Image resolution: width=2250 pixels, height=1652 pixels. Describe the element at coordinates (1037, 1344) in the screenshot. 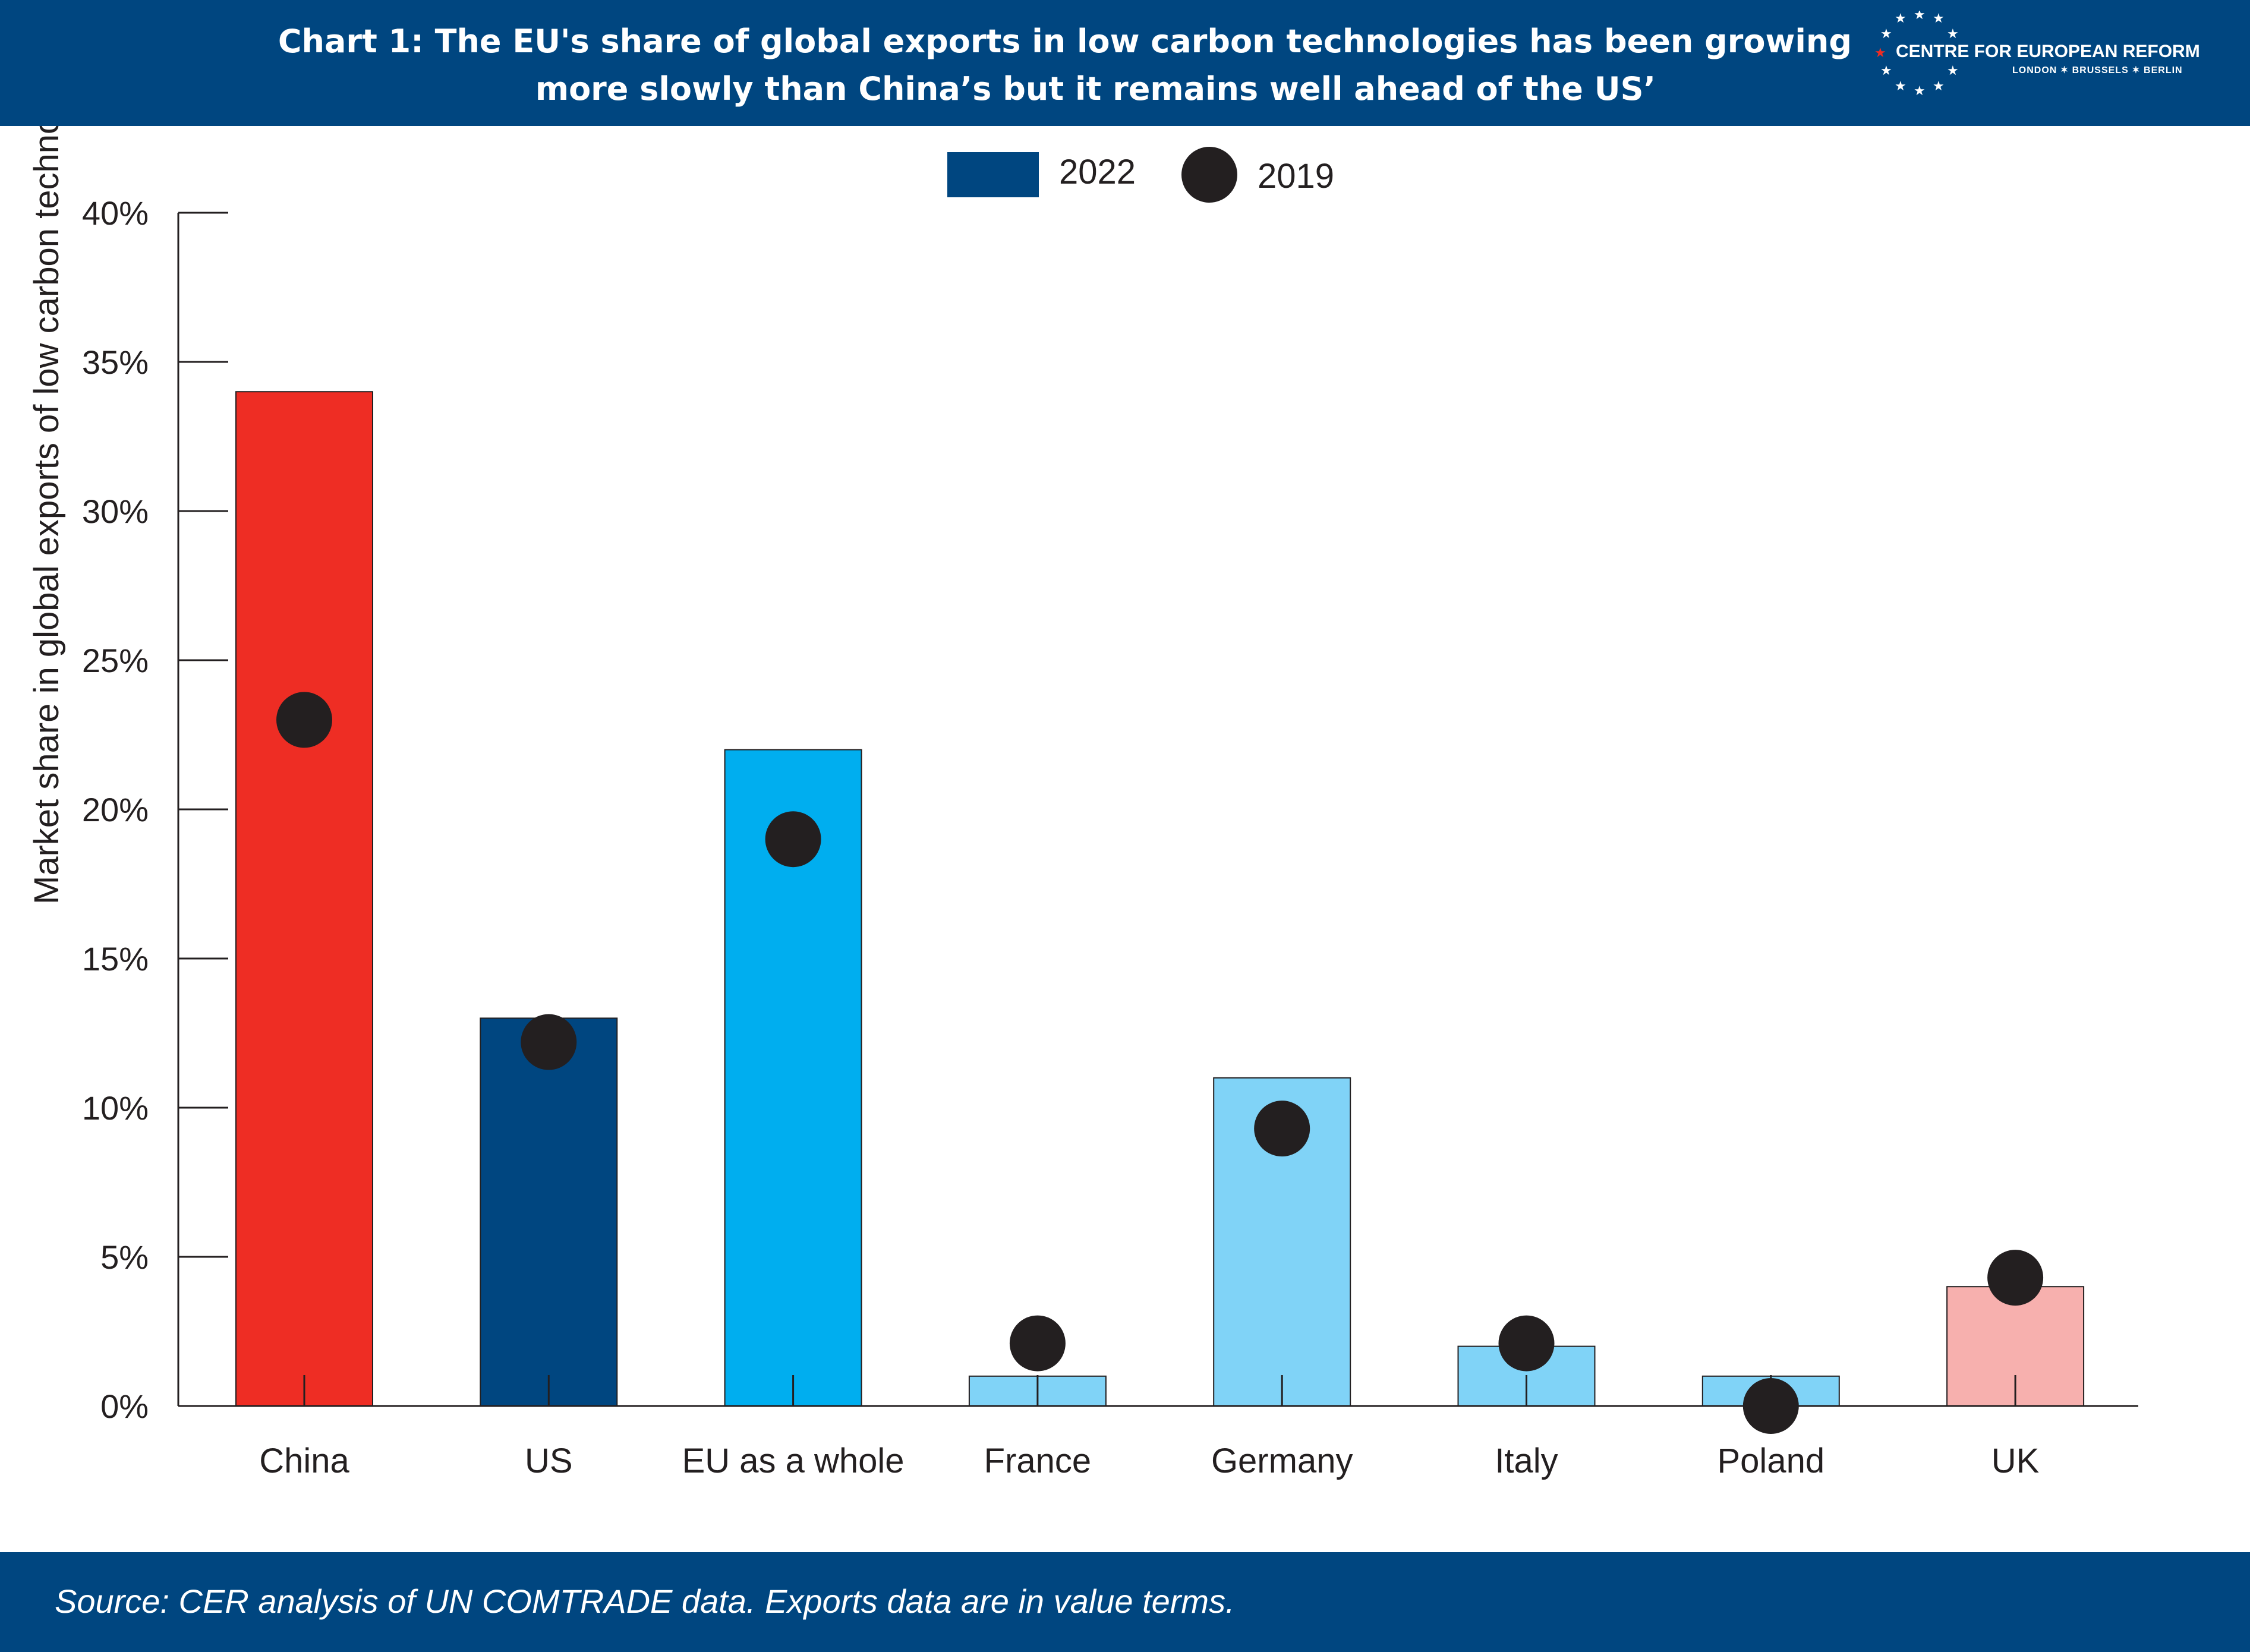

I see `dot-france` at that location.